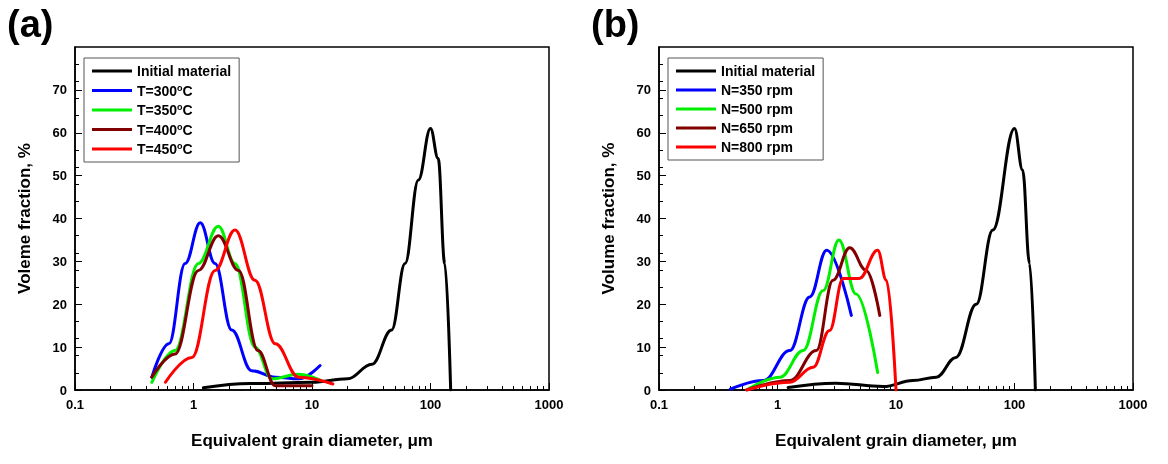 Image resolution: width=1168 pixels, height=464 pixels. What do you see at coordinates (757, 128) in the screenshot?
I see `legend-label: N=650 rpm` at bounding box center [757, 128].